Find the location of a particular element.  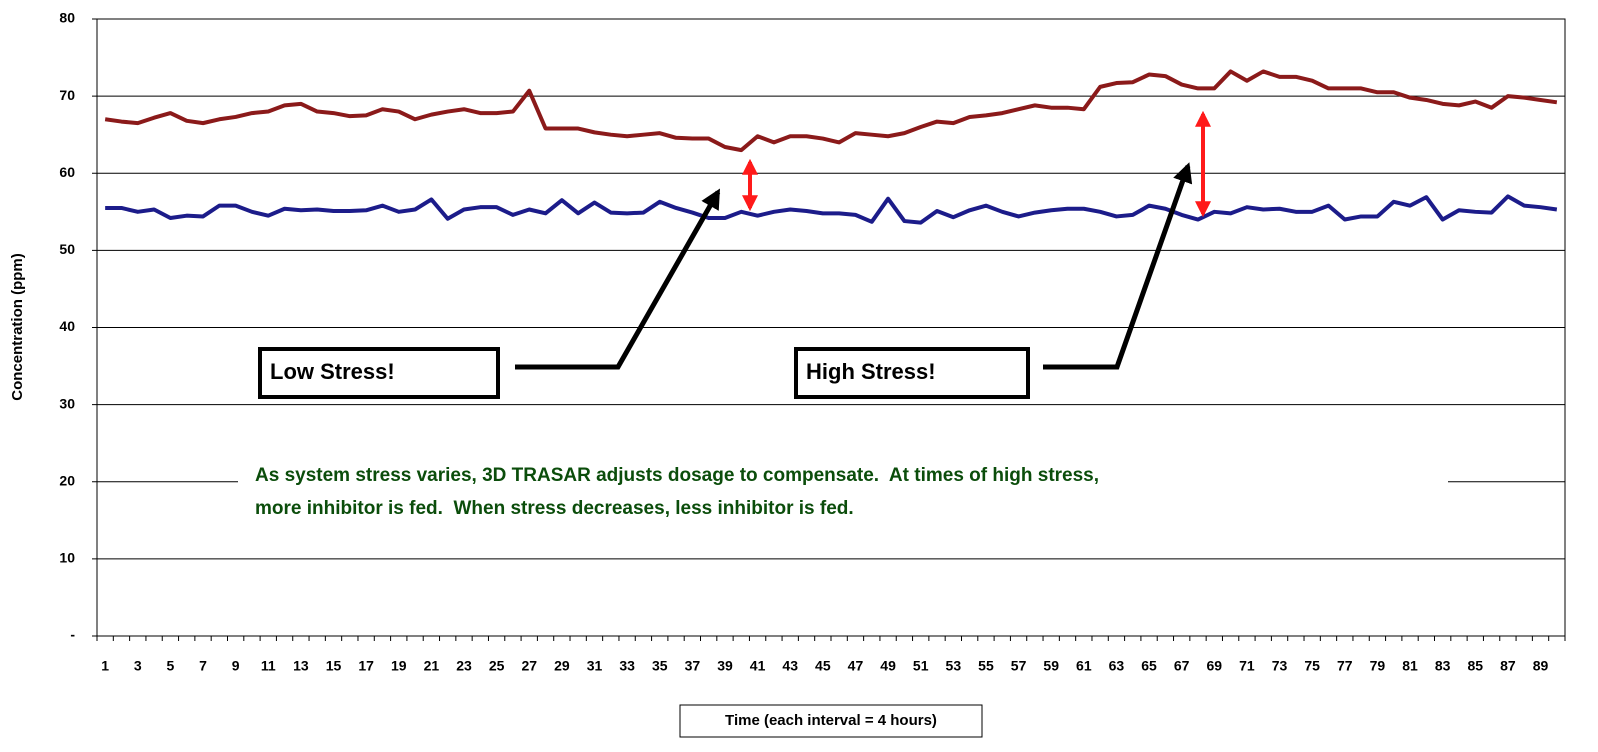

y-tick-label: 40 is located at coordinates (67, 326).